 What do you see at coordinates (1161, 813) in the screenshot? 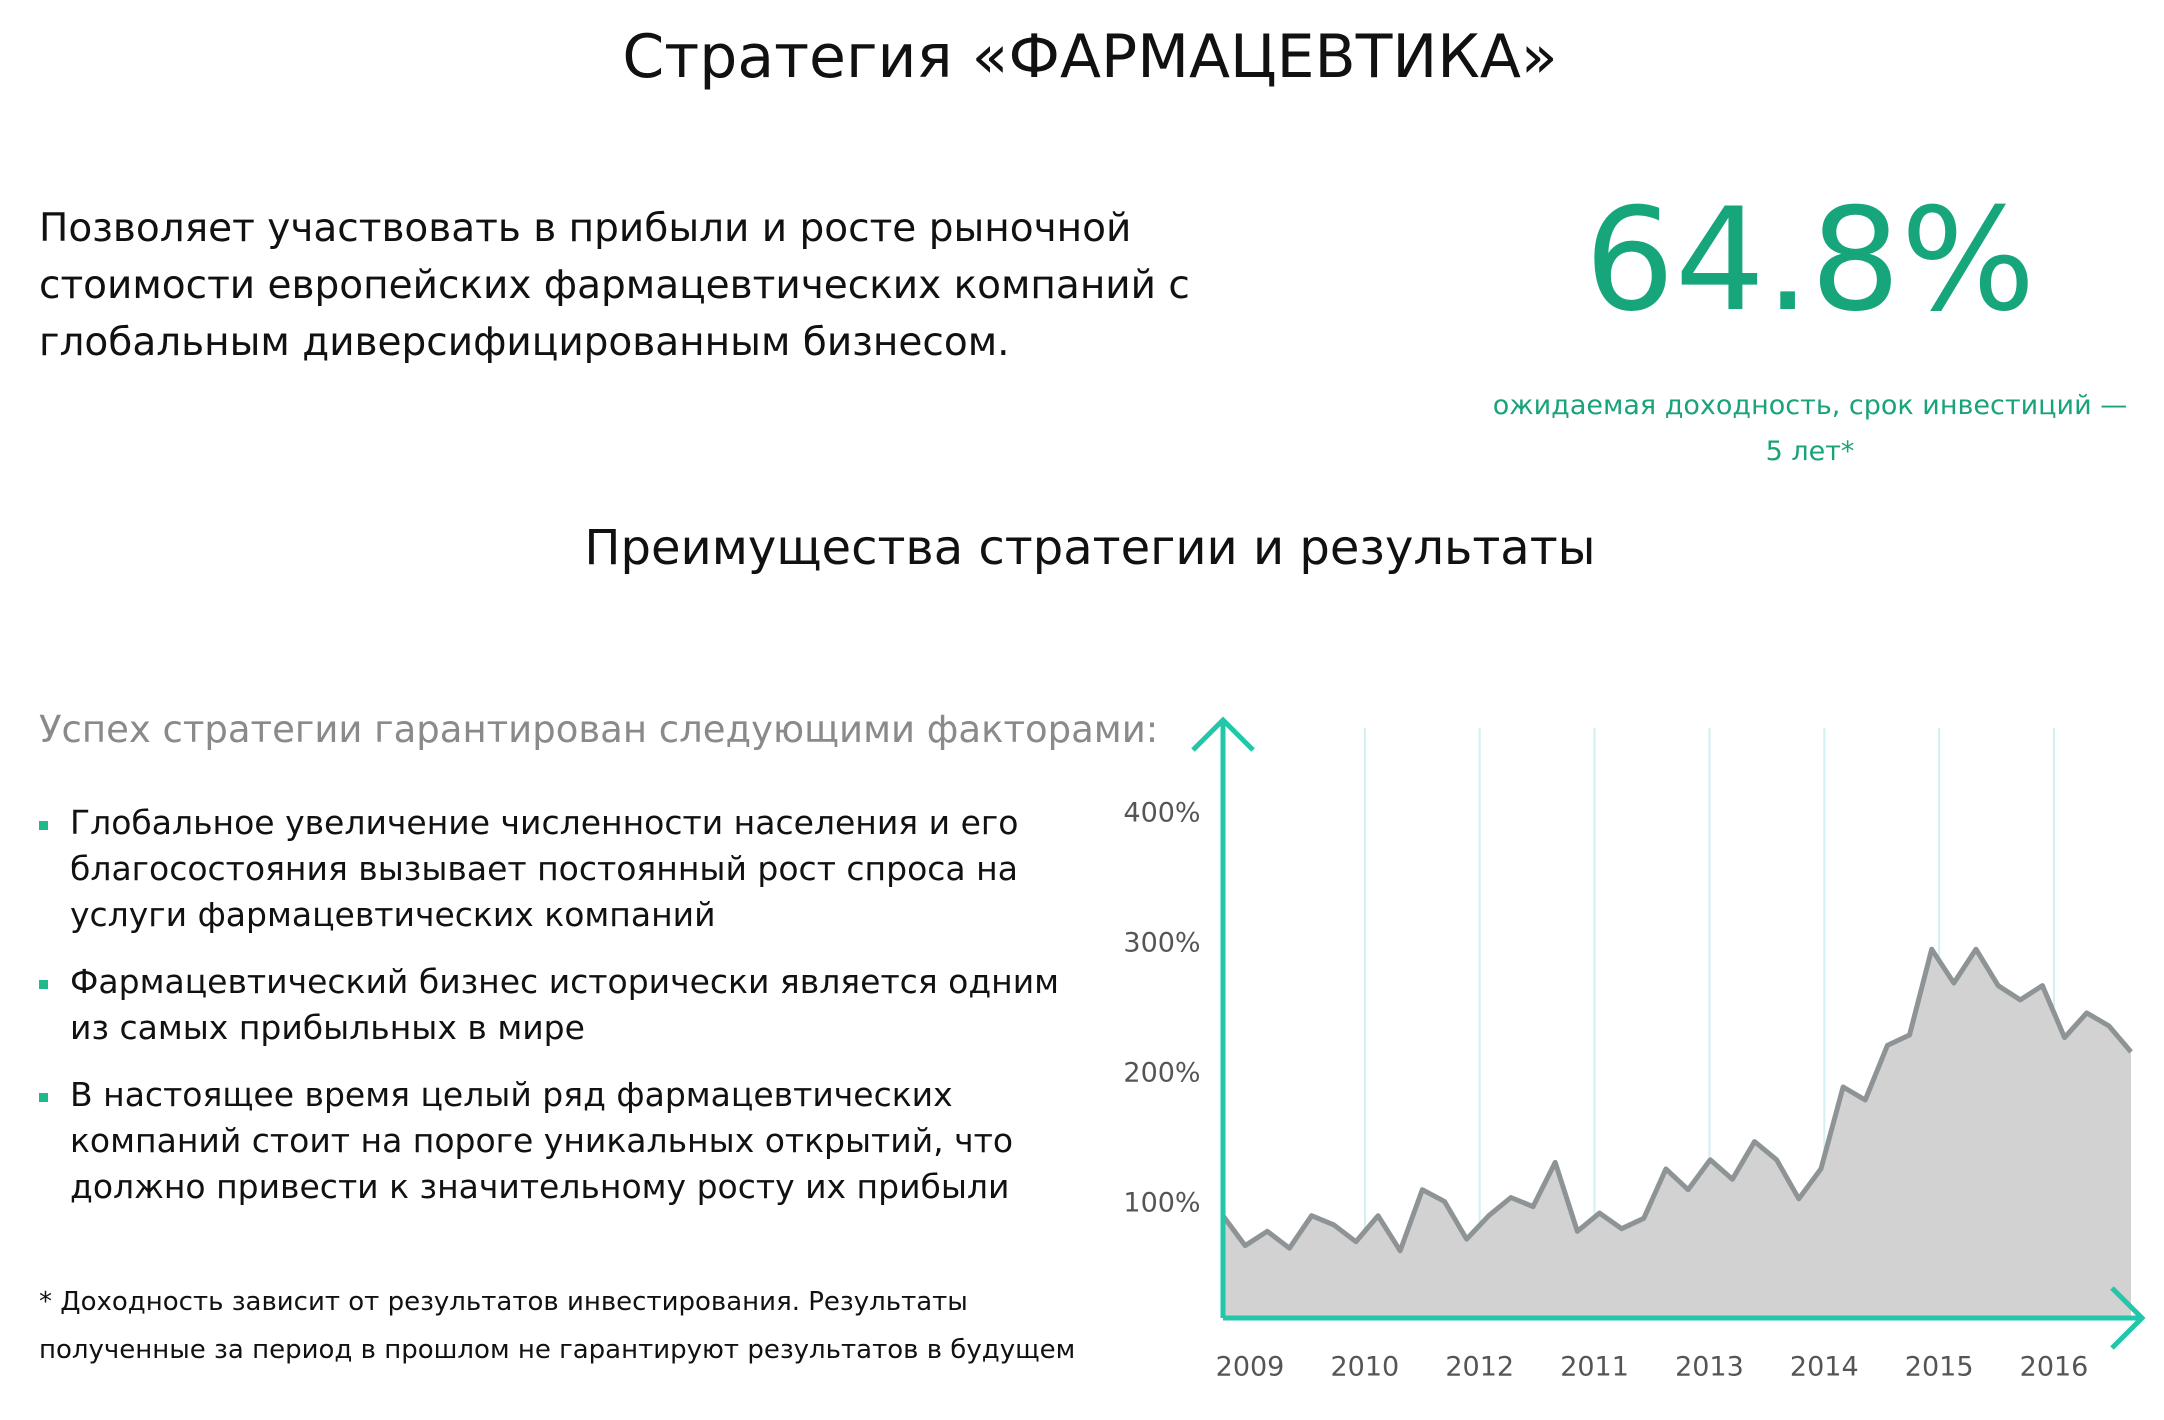
I see `y-tick-label: 400%` at bounding box center [1161, 813].